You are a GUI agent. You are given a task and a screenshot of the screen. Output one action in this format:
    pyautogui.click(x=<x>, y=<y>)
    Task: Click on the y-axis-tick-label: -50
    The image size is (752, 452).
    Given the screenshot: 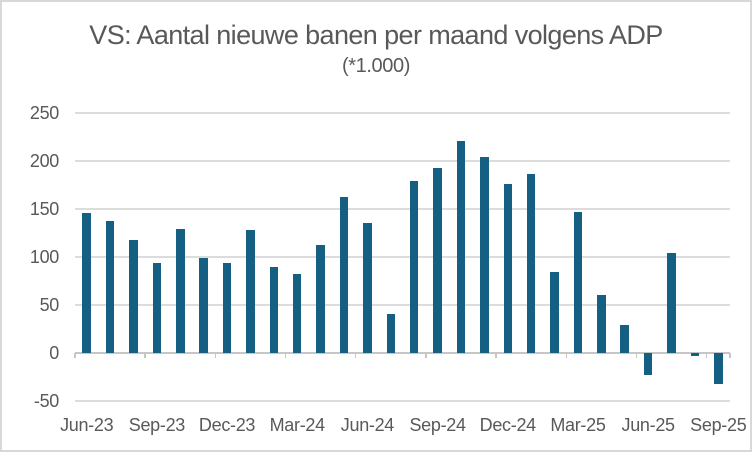 What is the action you would take?
    pyautogui.click(x=46, y=401)
    